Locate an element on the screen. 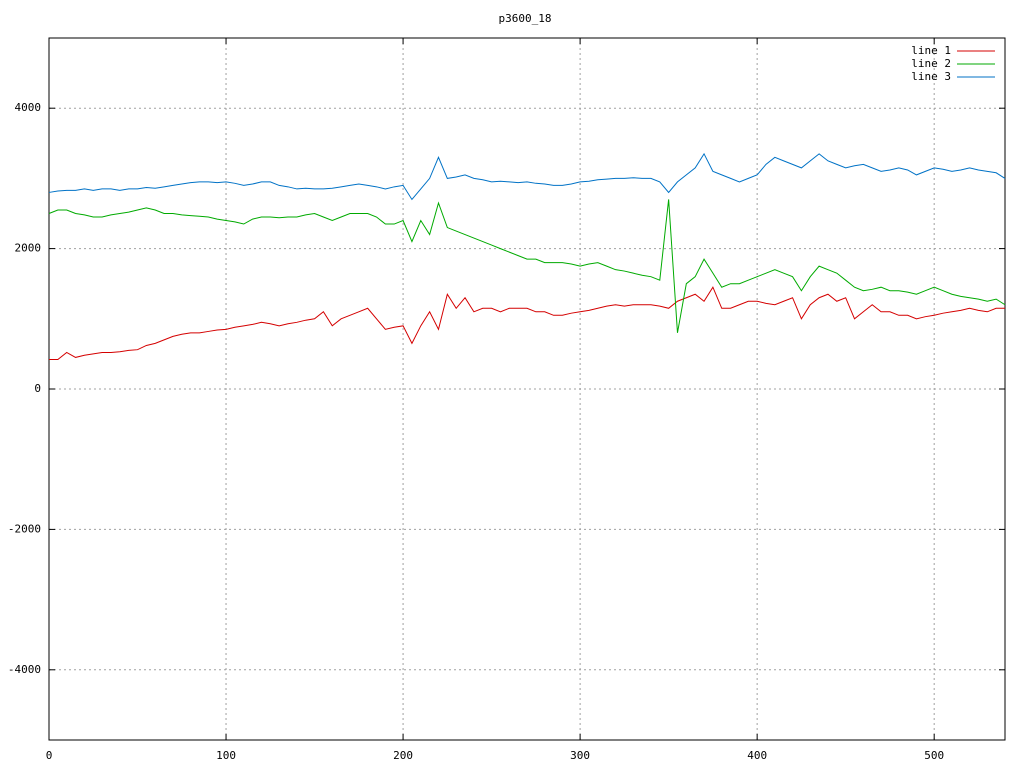  x-tick-label: 400 is located at coordinates (757, 755).